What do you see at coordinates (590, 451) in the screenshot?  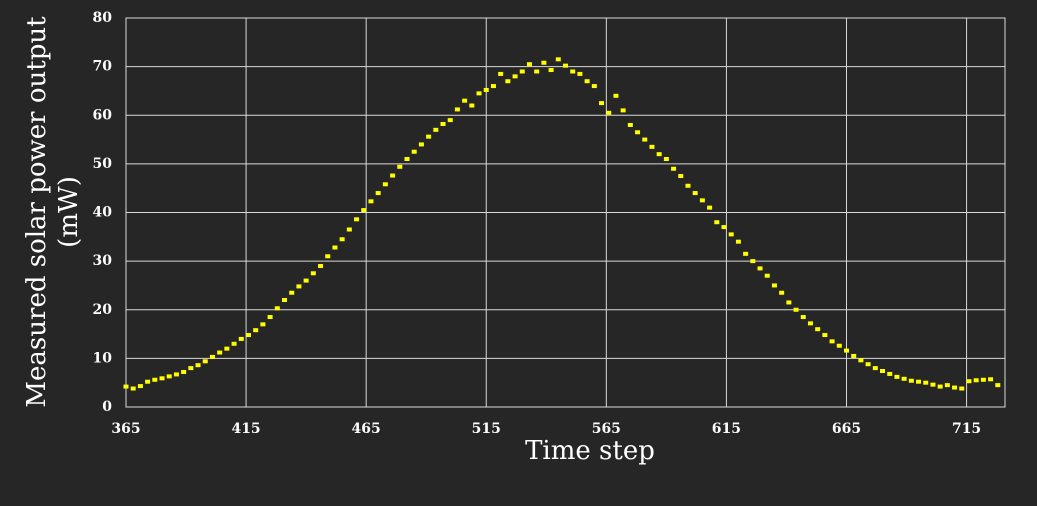 I see `x-axis-title: Time step` at bounding box center [590, 451].